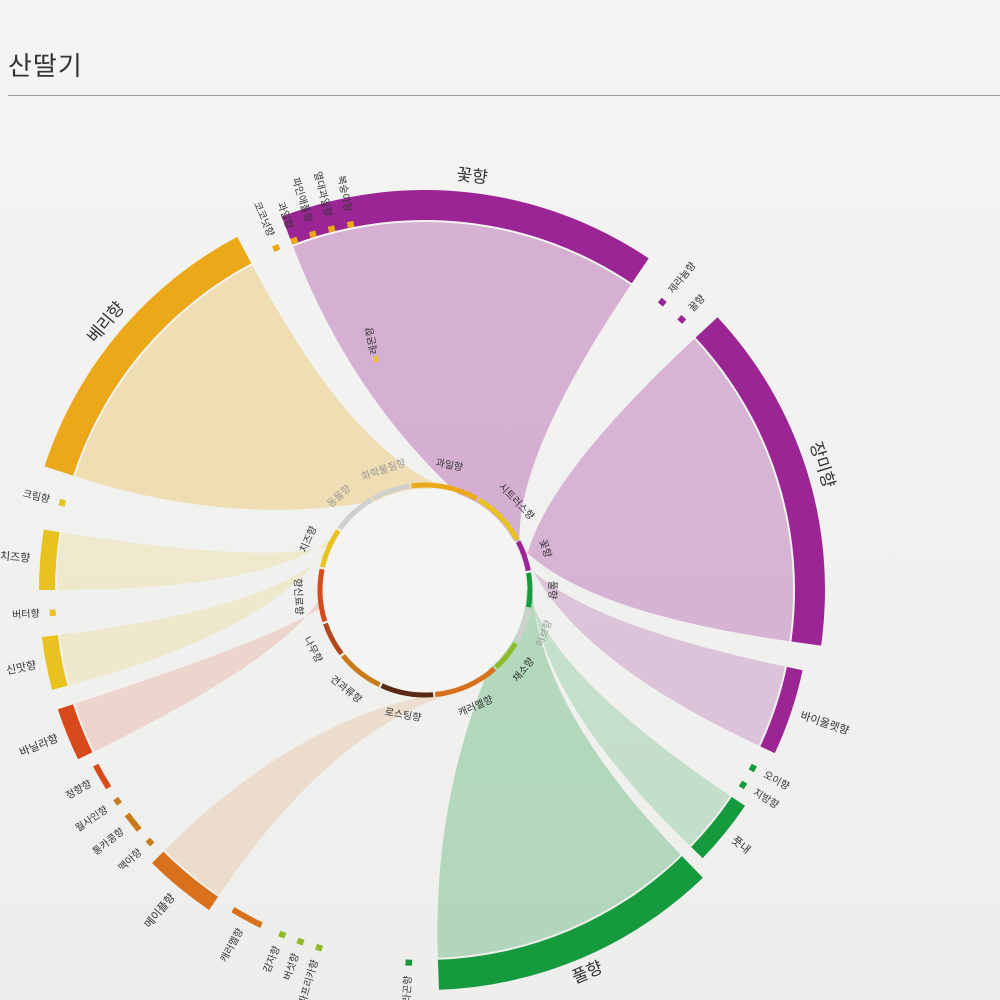 This screenshot has height=1000, width=1000. What do you see at coordinates (552, 590) in the screenshot?
I see `inner-ring-label: 풀향` at bounding box center [552, 590].